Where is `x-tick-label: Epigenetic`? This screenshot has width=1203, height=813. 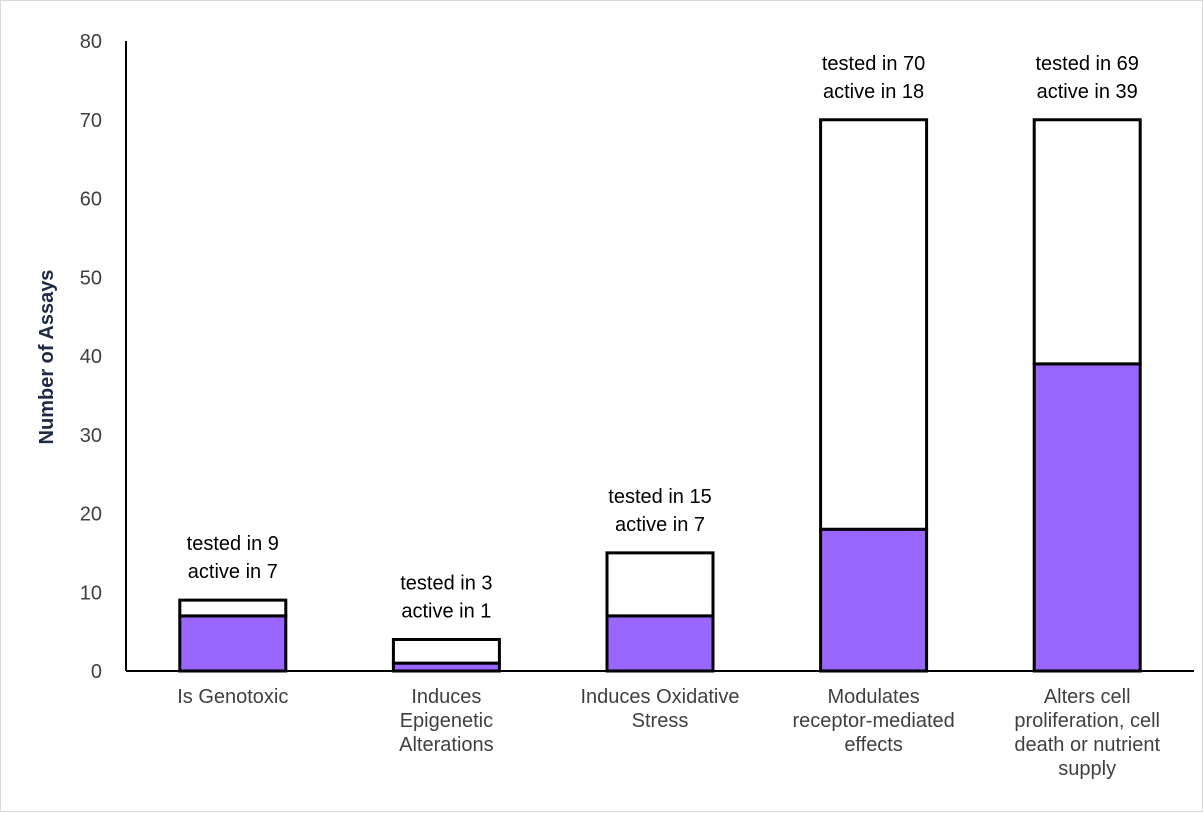
x-tick-label: Epigenetic is located at coordinates (446, 721).